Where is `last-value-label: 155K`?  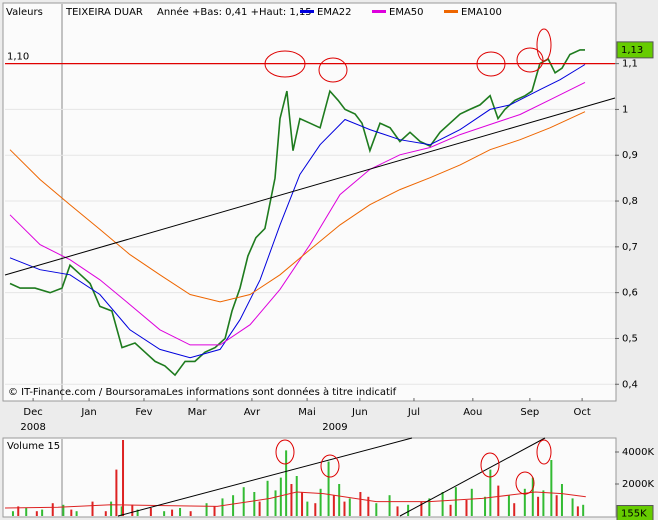
last-value-label: 155K is located at coordinates (634, 514).